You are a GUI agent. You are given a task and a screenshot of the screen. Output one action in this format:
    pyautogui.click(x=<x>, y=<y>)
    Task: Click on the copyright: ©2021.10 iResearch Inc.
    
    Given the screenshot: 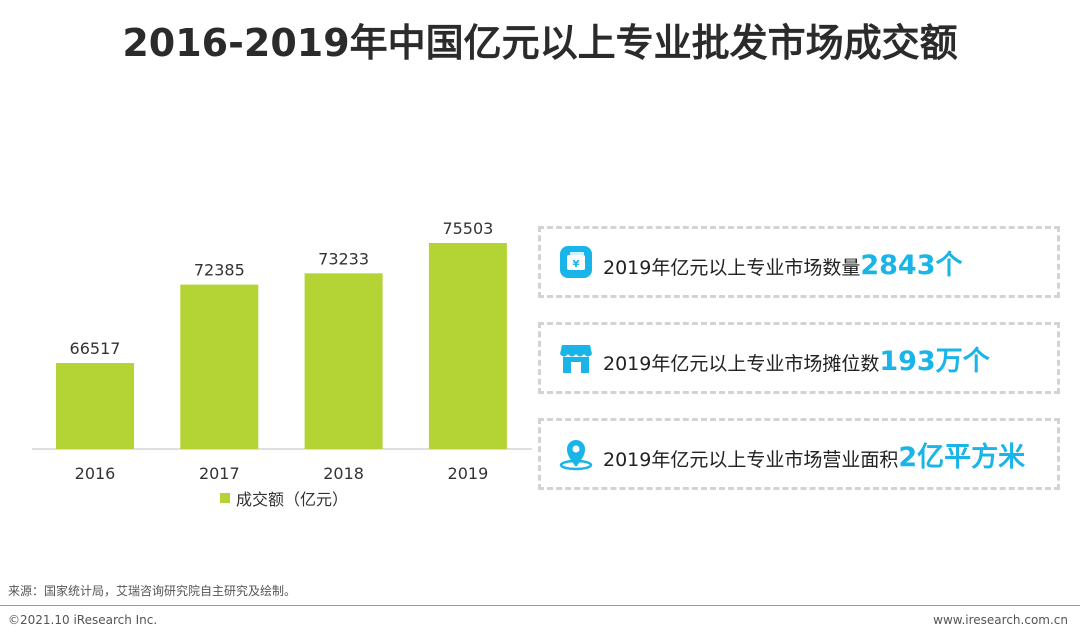 What is the action you would take?
    pyautogui.click(x=83, y=620)
    